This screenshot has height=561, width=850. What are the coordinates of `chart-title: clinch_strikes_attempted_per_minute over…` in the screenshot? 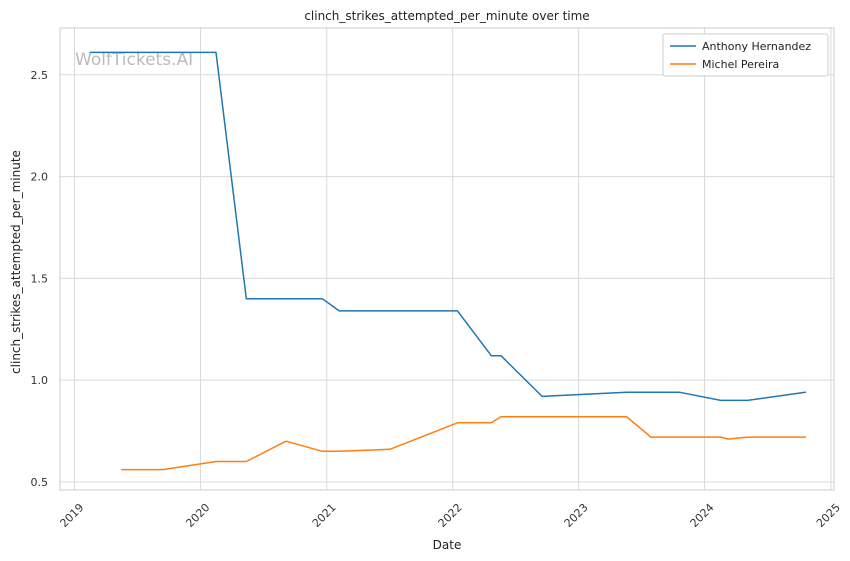 It's located at (446, 16).